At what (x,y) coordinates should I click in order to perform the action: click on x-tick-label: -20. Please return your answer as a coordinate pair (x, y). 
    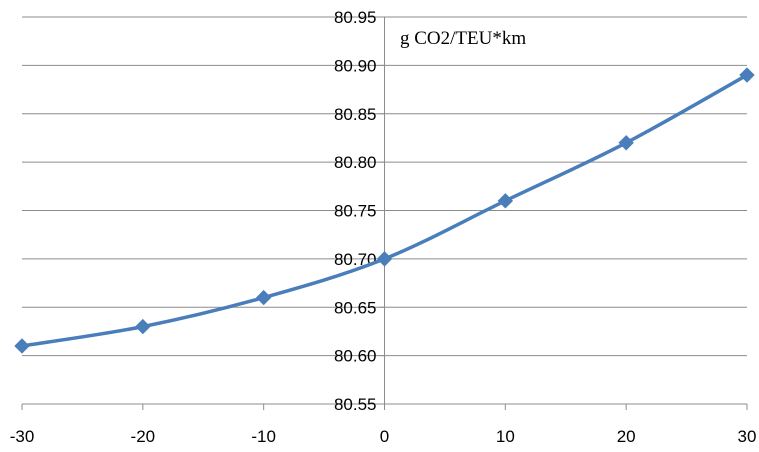
    Looking at the image, I should click on (143, 436).